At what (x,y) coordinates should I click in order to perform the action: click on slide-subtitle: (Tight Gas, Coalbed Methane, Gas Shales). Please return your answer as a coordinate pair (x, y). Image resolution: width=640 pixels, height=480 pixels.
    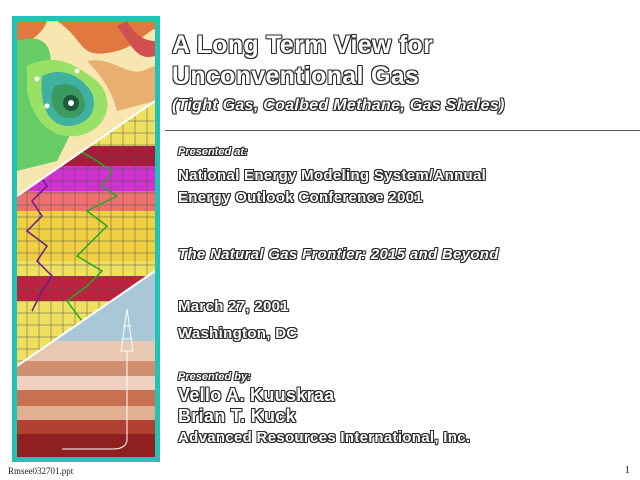
    Looking at the image, I should click on (338, 105).